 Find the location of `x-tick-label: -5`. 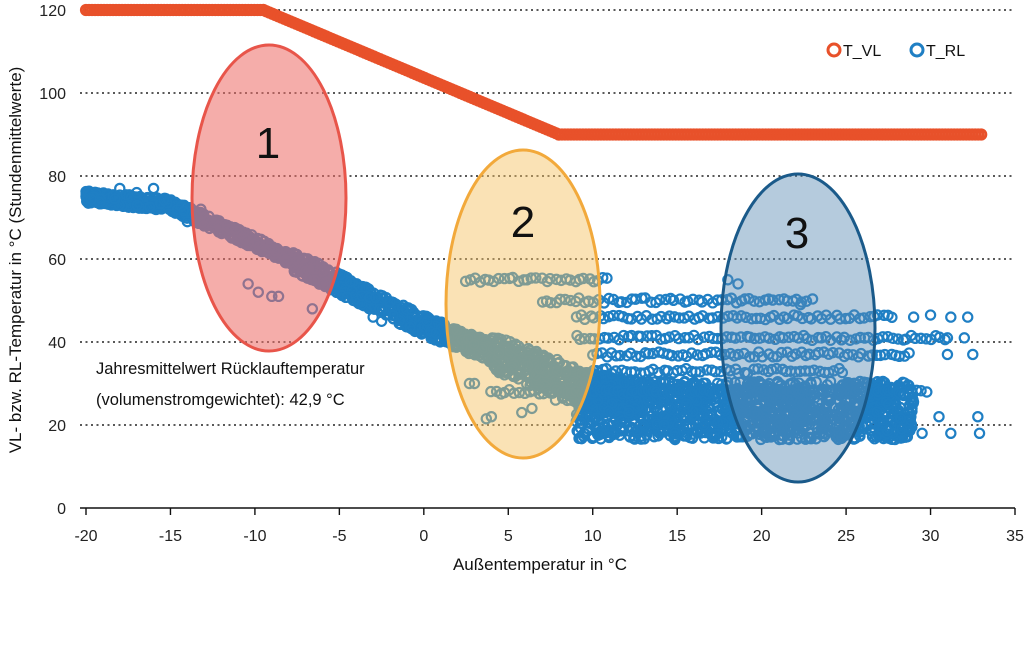

x-tick-label: -5 is located at coordinates (339, 536).